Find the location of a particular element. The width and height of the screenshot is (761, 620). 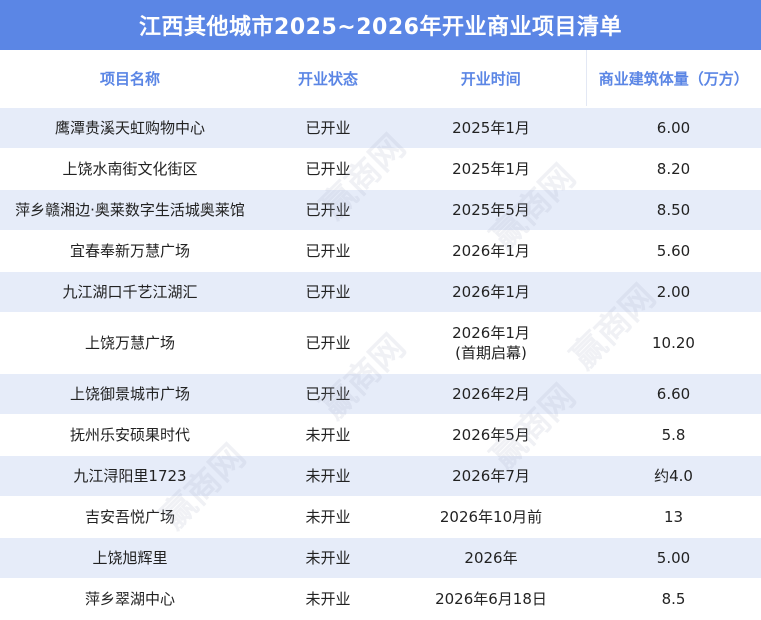

project-name-cell: 九江浔阳里1723 is located at coordinates (130, 476).